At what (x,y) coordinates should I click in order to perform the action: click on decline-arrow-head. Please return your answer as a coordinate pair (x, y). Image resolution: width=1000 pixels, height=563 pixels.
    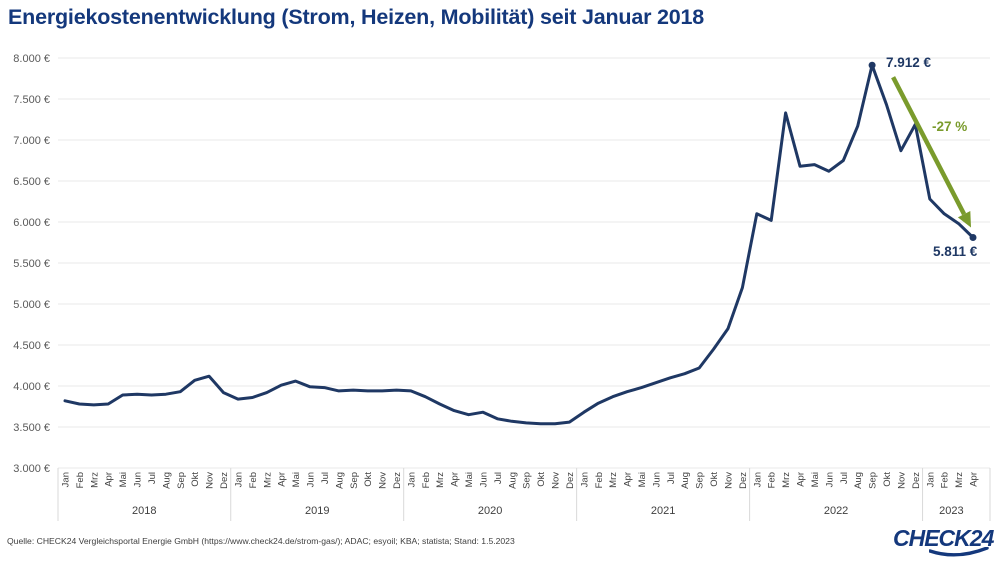
    Looking at the image, I should click on (964, 219).